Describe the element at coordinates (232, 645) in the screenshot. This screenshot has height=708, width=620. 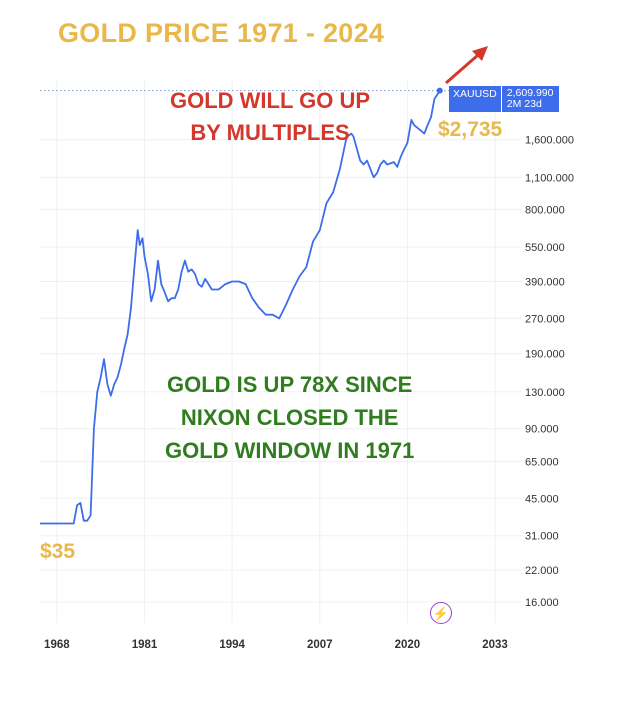
I see `x-tick-label: 1994` at that location.